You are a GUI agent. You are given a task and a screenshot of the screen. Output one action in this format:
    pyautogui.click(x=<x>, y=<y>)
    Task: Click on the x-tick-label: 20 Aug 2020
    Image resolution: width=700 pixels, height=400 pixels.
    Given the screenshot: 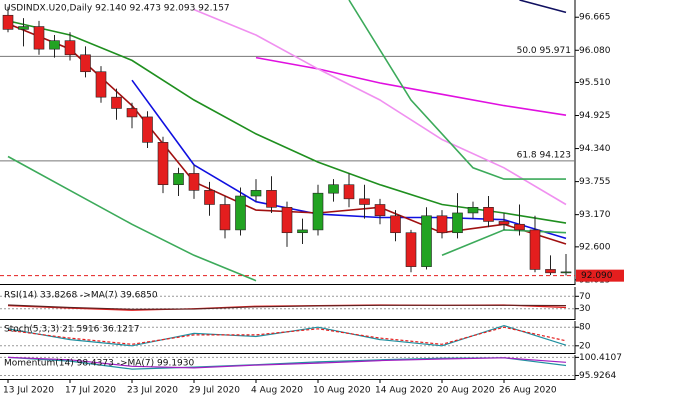 What is the action you would take?
    pyautogui.click(x=466, y=391)
    